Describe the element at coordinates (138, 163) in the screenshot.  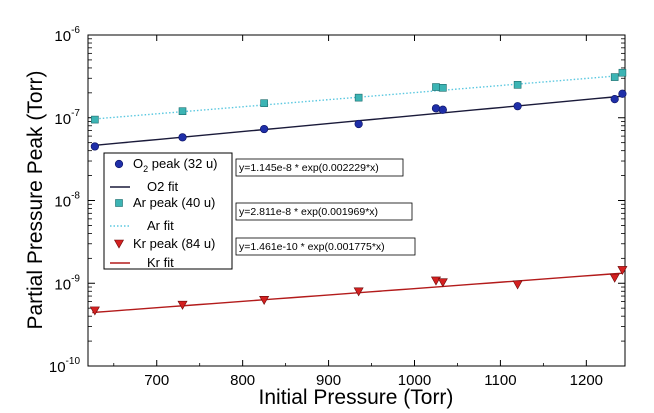
I see `legend-o2-main: O` at that location.